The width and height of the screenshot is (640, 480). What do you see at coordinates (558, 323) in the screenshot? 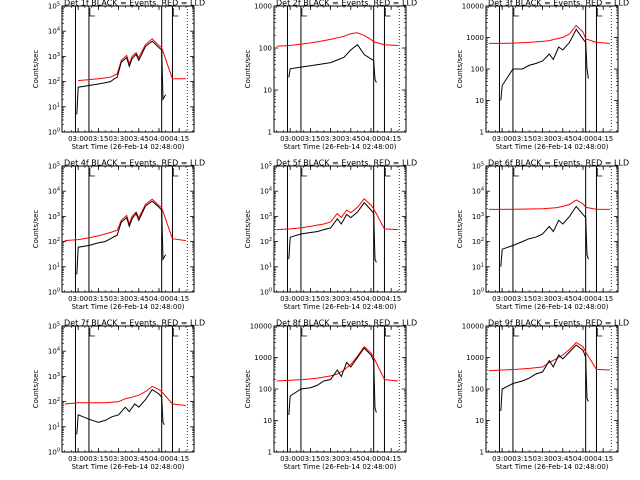
I see `chart-title: Det 9f BLACK = Events, RED = LLD` at bounding box center [558, 323].